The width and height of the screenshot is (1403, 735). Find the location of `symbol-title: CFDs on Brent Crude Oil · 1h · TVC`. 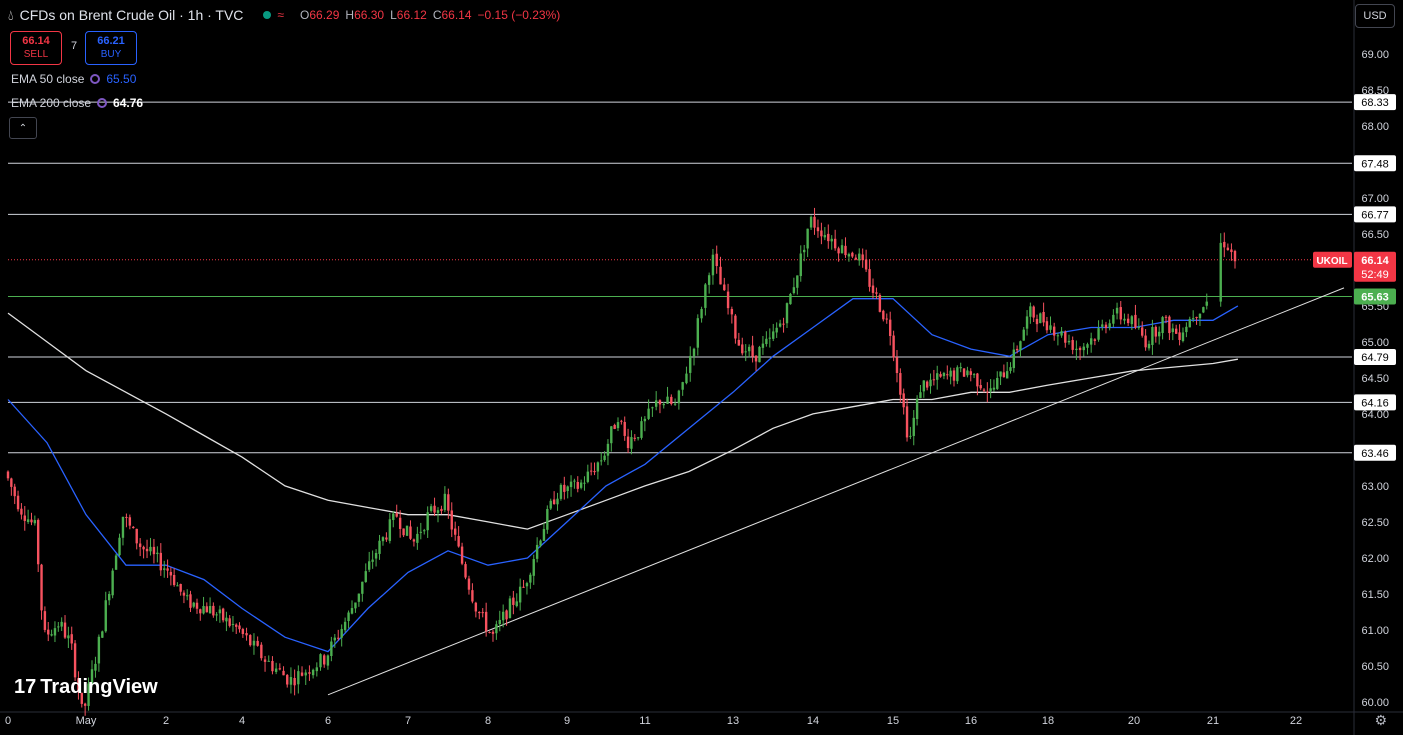

symbol-title: CFDs on Brent Crude Oil · 1h · TVC is located at coordinates (131, 15).